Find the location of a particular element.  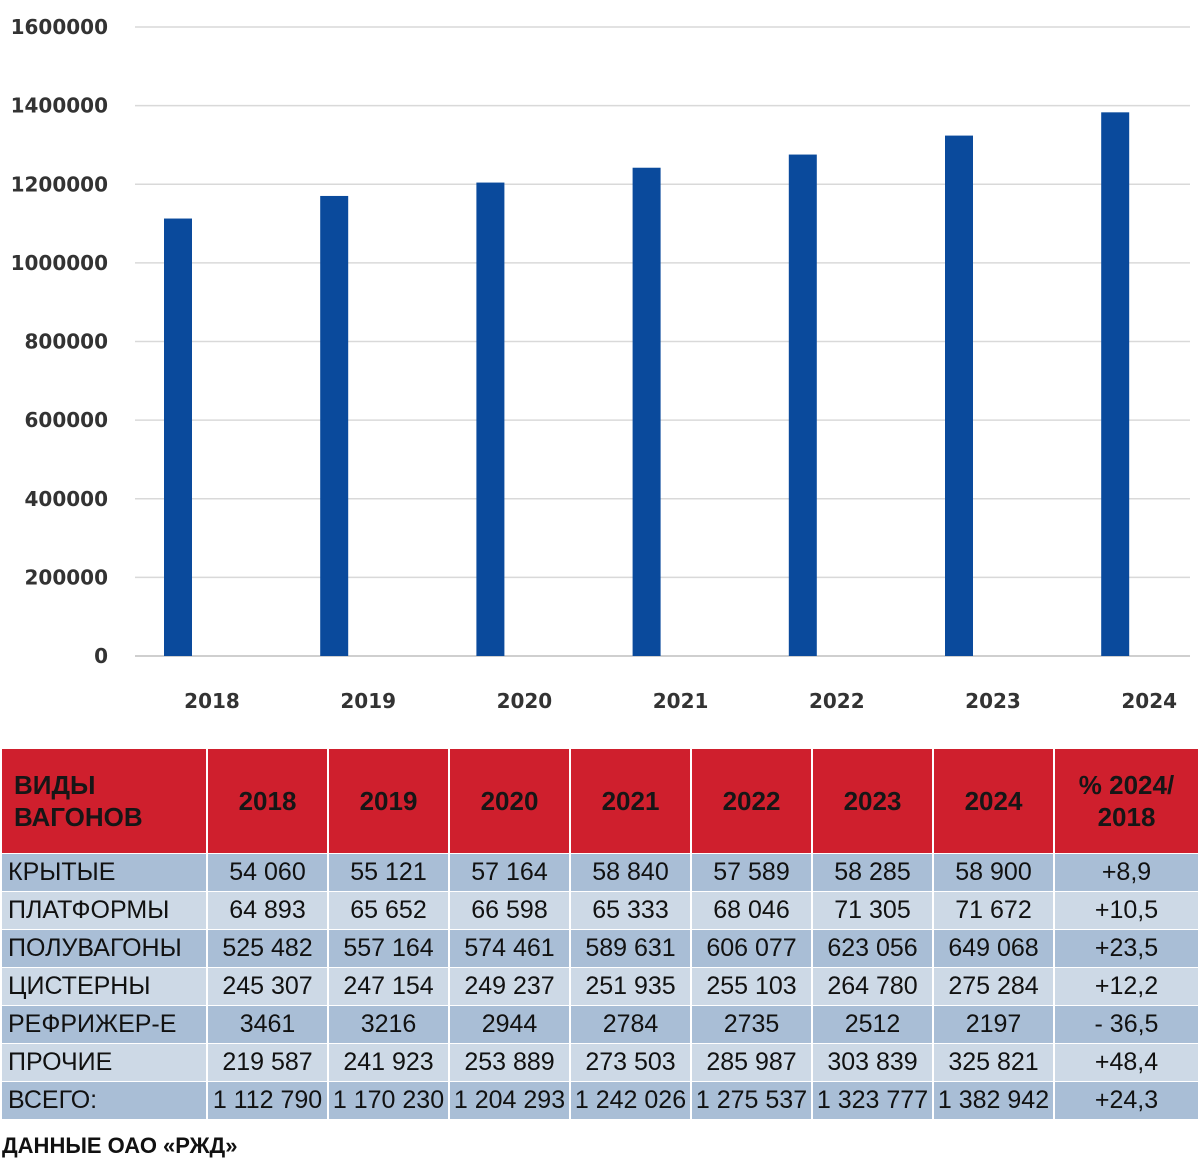

value-cell: 65 652 is located at coordinates (389, 910).